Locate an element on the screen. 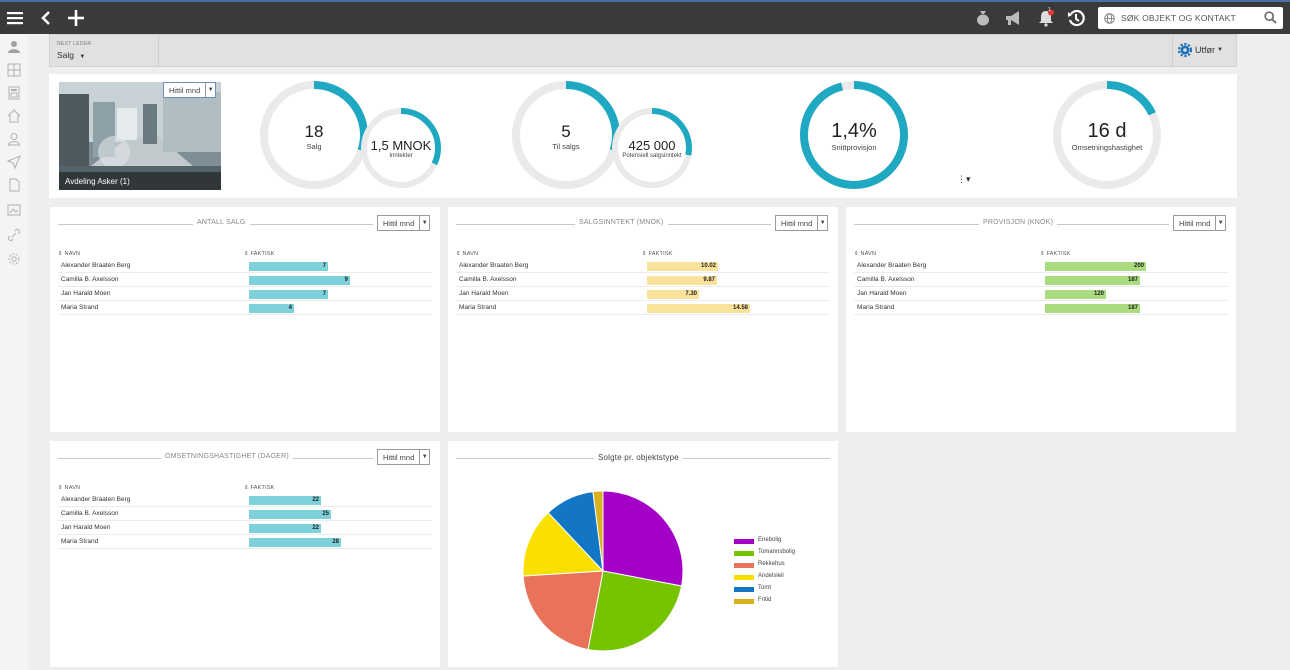 The image size is (1290, 670). legend-label: Rekkehus is located at coordinates (771, 564).